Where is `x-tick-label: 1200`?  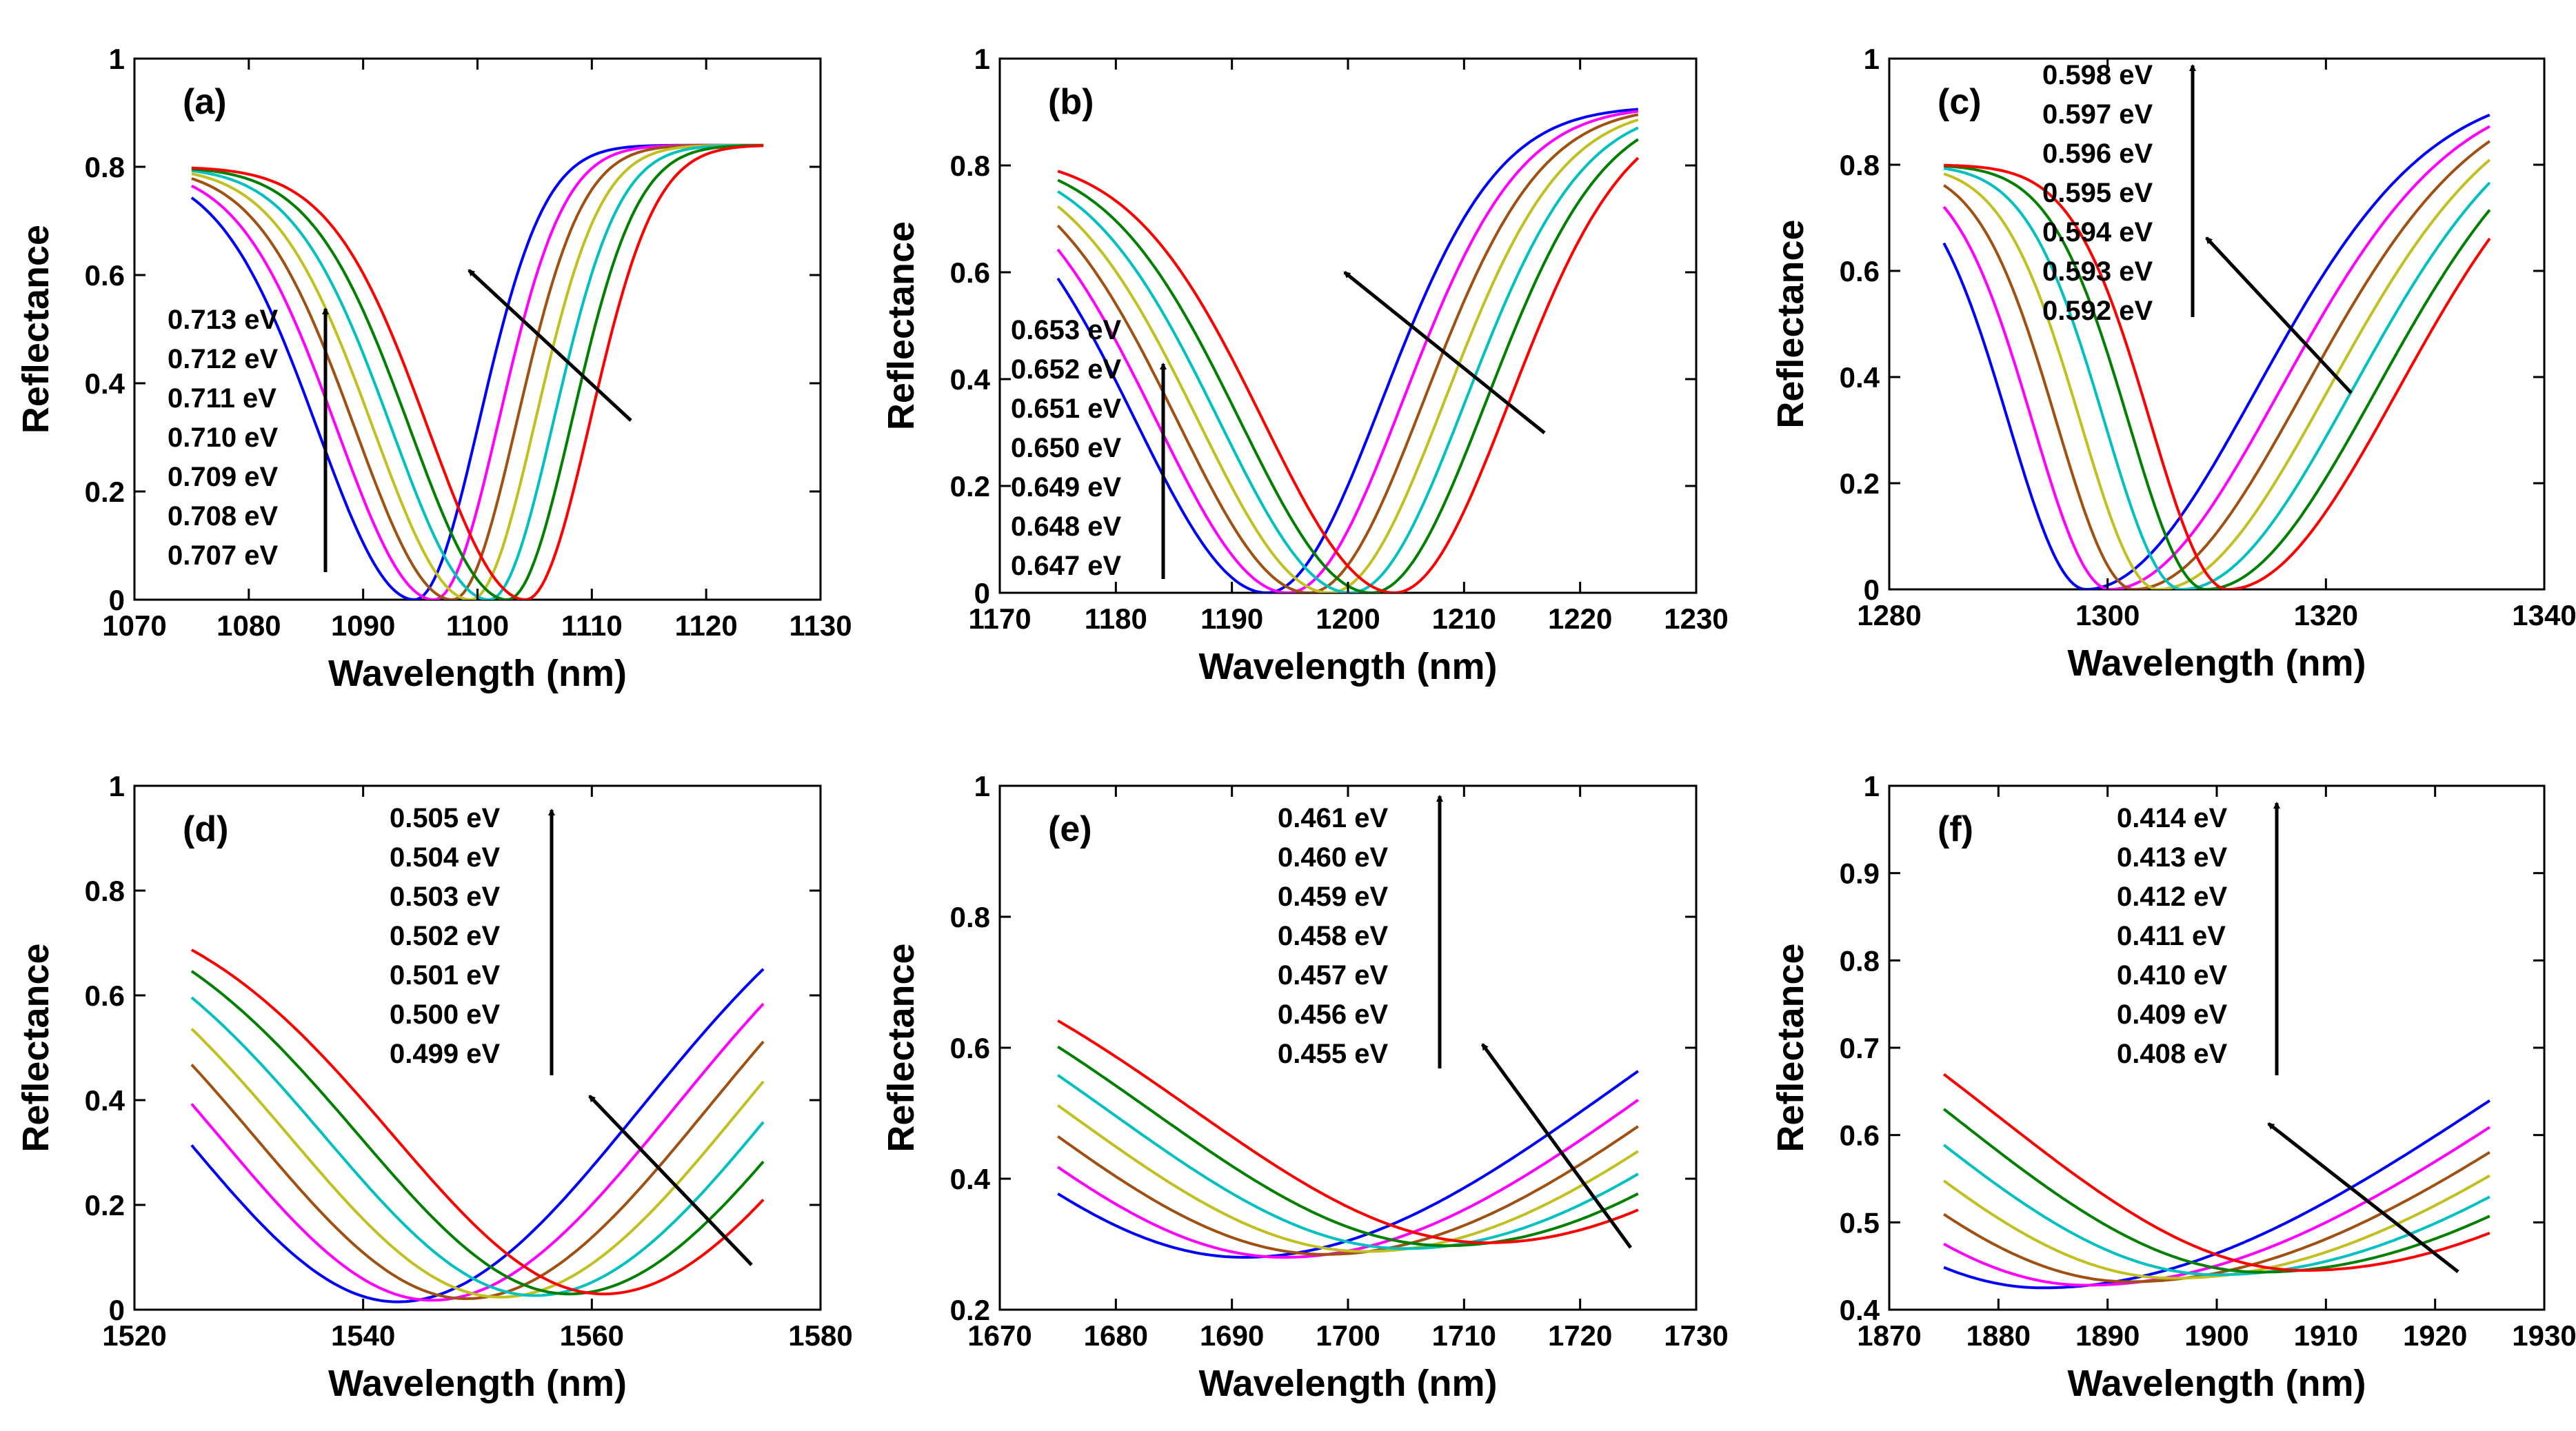
x-tick-label: 1200 is located at coordinates (1348, 618).